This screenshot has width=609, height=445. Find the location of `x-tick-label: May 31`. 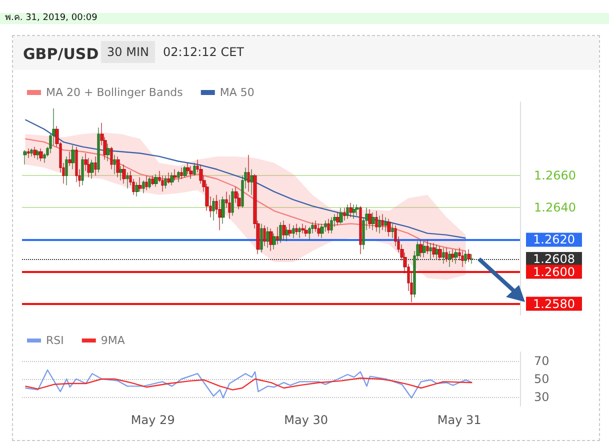

x-tick-label: May 31 is located at coordinates (459, 420).